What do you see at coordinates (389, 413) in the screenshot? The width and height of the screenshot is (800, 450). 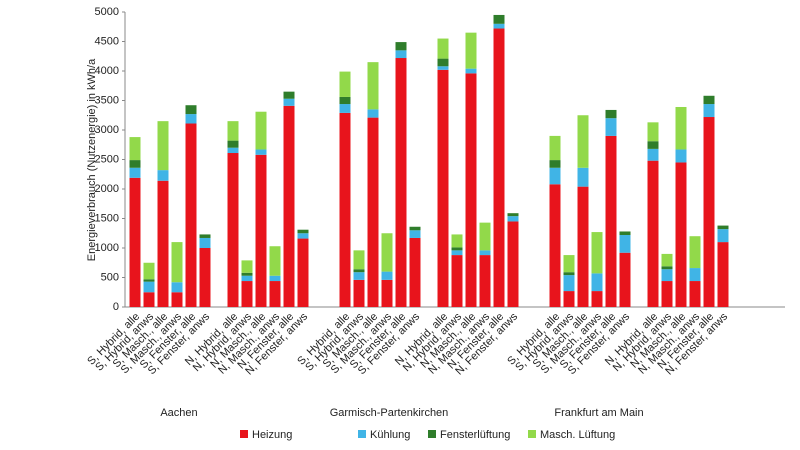 I see `group-label: Garmisch-Partenkirchen` at bounding box center [389, 413].